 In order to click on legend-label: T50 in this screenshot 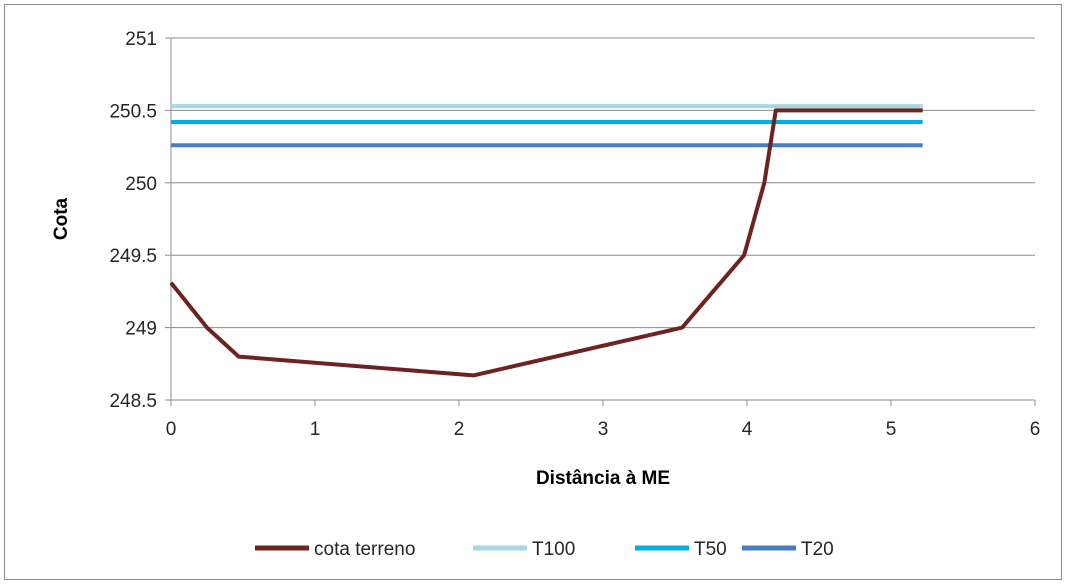, I will do `click(710, 549)`.